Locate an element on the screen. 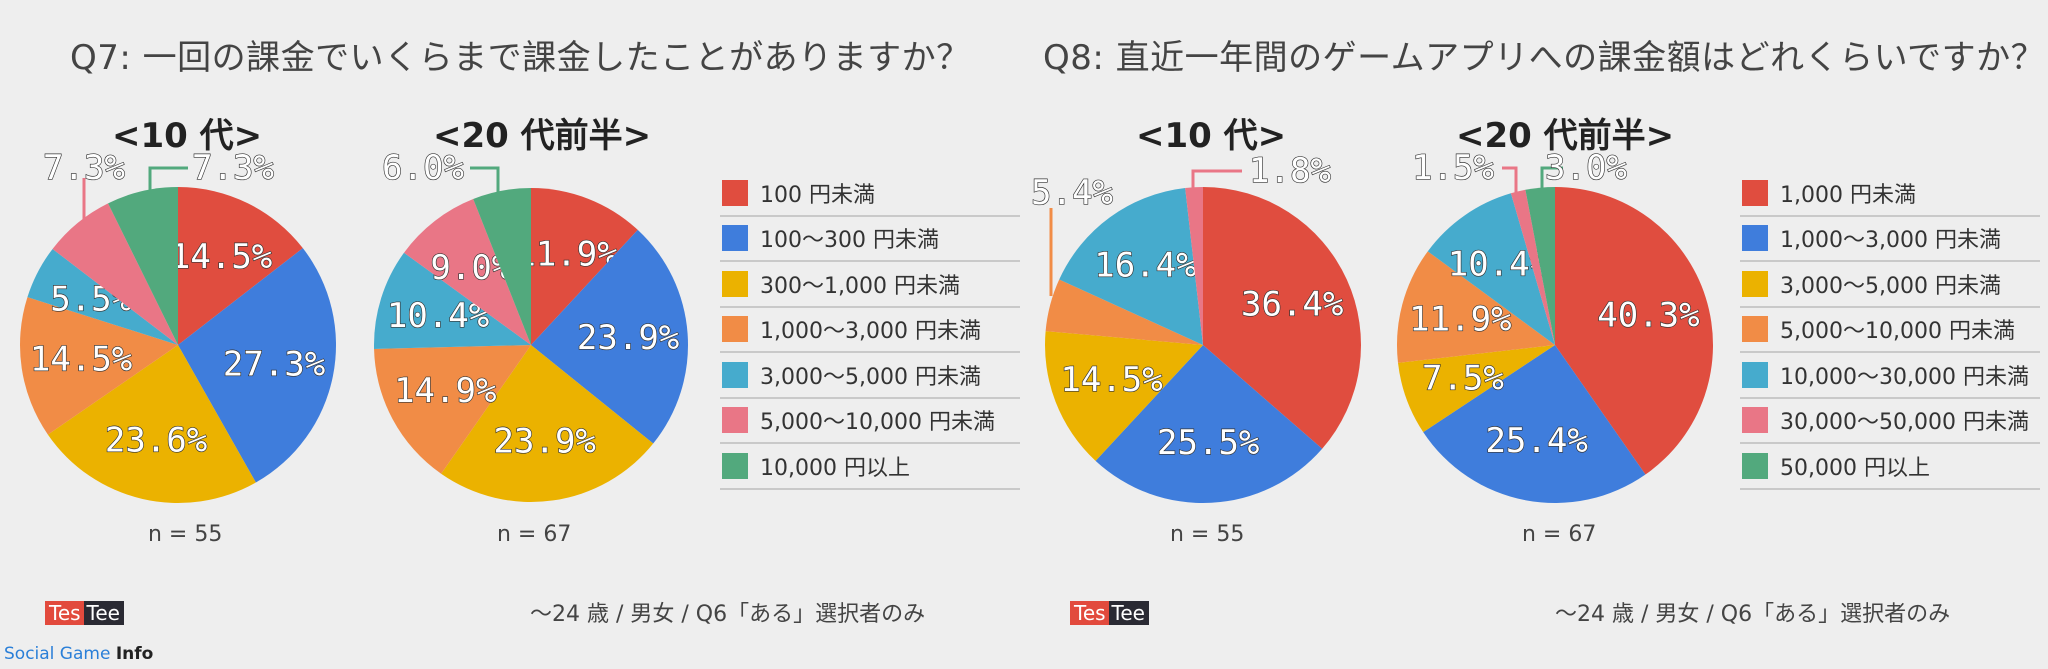  slice-label: 1.8% is located at coordinates (1290, 171).